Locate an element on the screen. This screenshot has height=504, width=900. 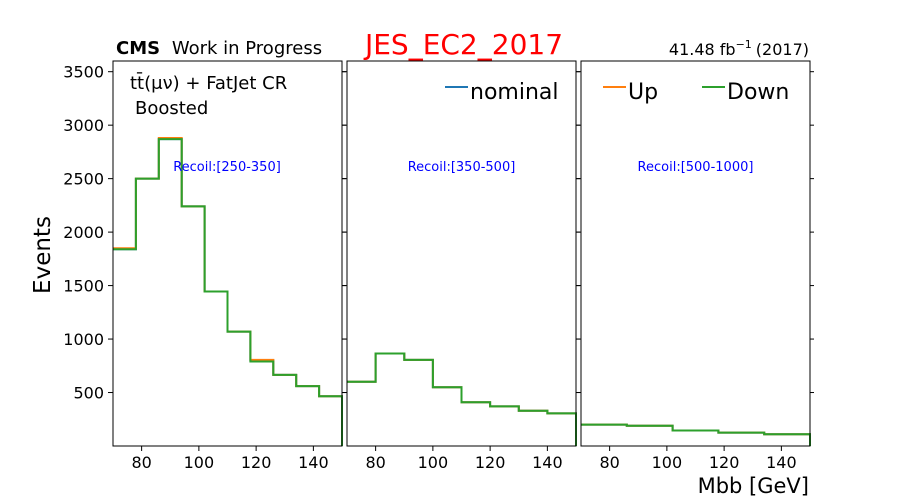
region-label-line1: tt̄(μν) + FatJet CR is located at coordinates (208, 83).